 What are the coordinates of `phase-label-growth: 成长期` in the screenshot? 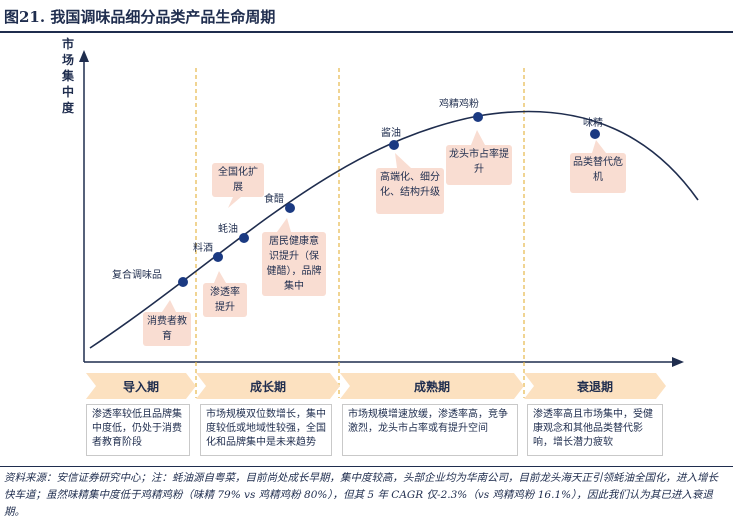 It's located at (267, 386).